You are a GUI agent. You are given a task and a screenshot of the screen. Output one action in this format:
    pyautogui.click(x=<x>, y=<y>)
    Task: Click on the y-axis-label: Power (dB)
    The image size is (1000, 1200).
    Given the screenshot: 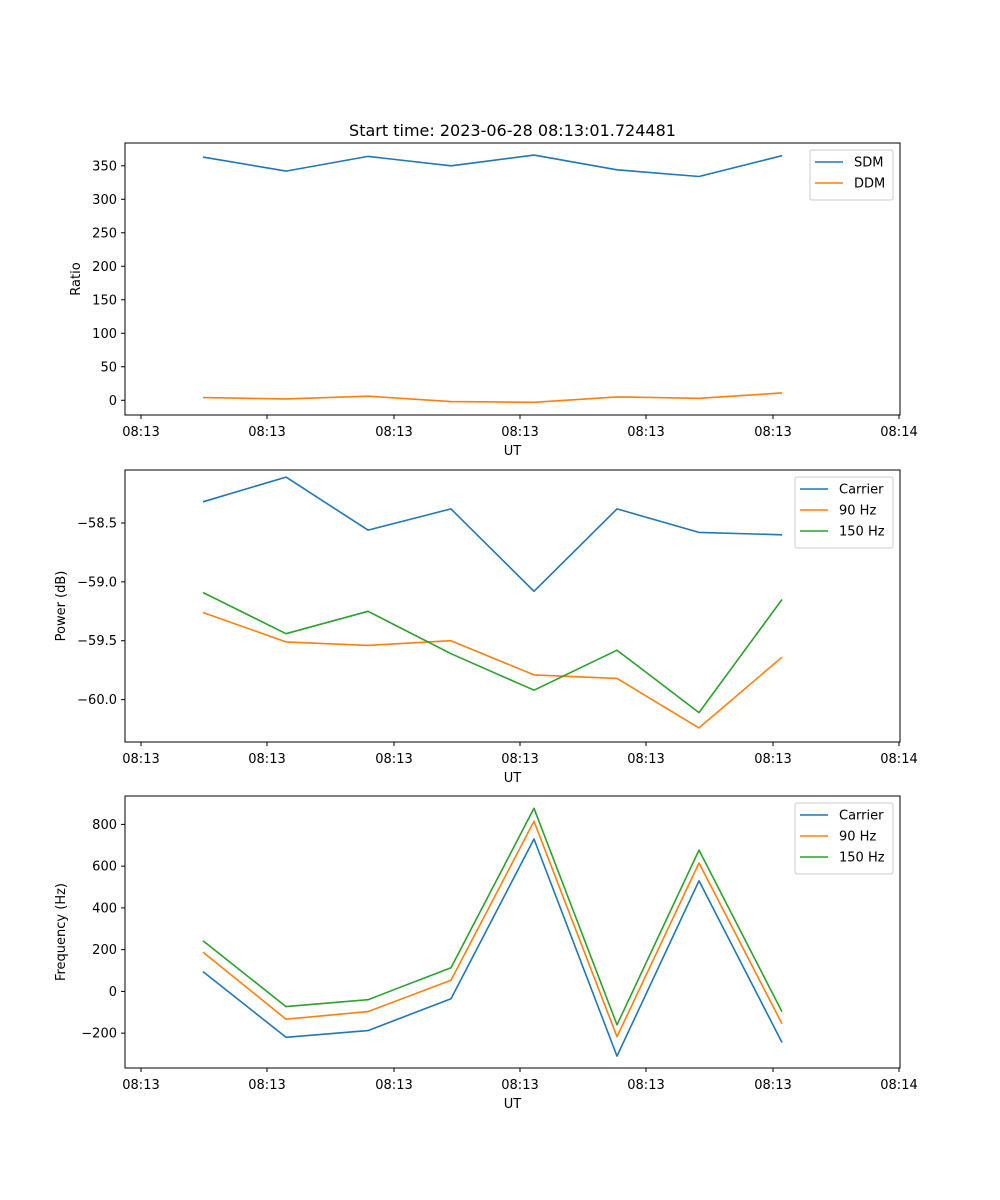 What is the action you would take?
    pyautogui.click(x=61, y=606)
    